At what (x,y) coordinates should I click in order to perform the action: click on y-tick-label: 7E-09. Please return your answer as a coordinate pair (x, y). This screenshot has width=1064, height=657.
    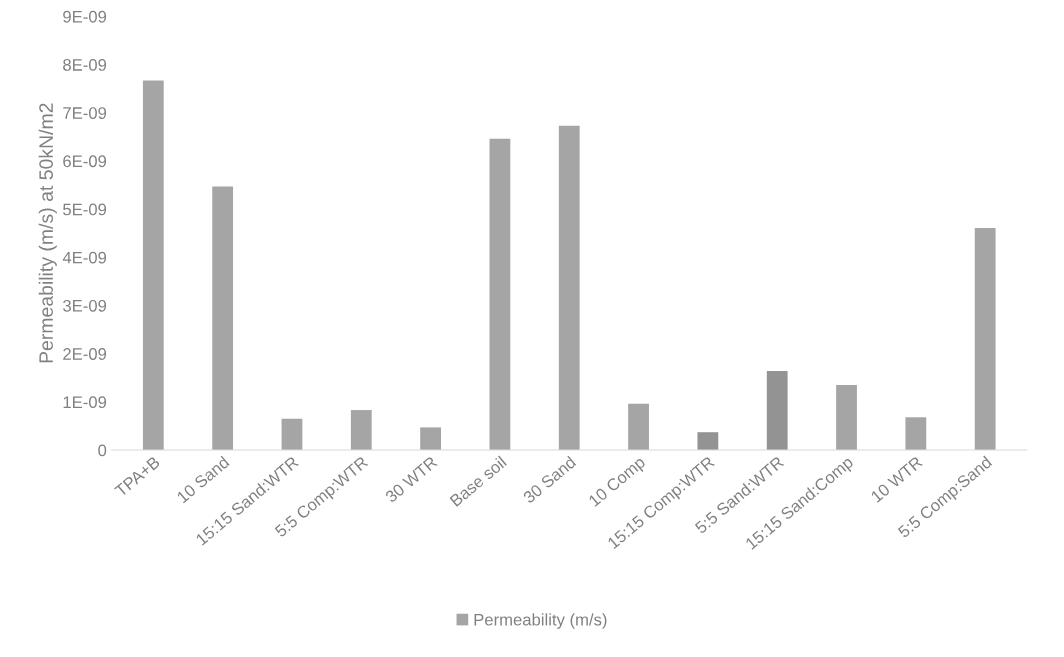
    Looking at the image, I should click on (85, 113).